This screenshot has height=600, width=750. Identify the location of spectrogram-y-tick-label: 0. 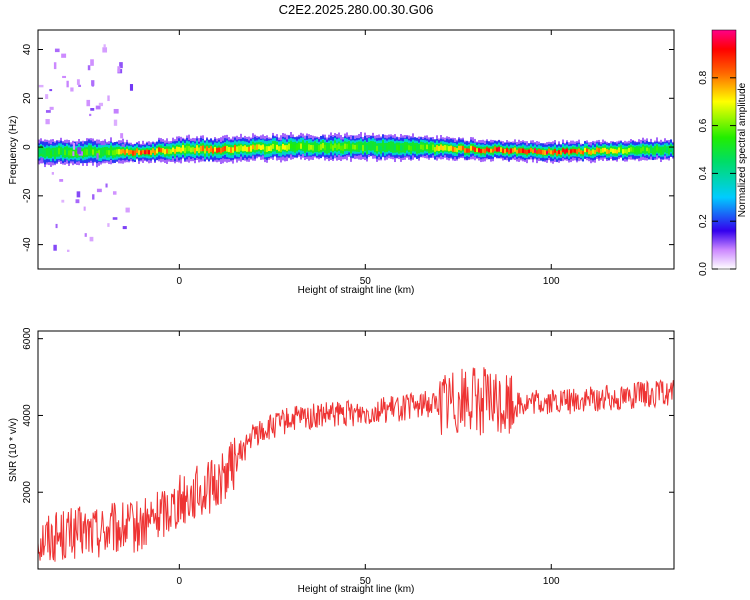
(27, 147).